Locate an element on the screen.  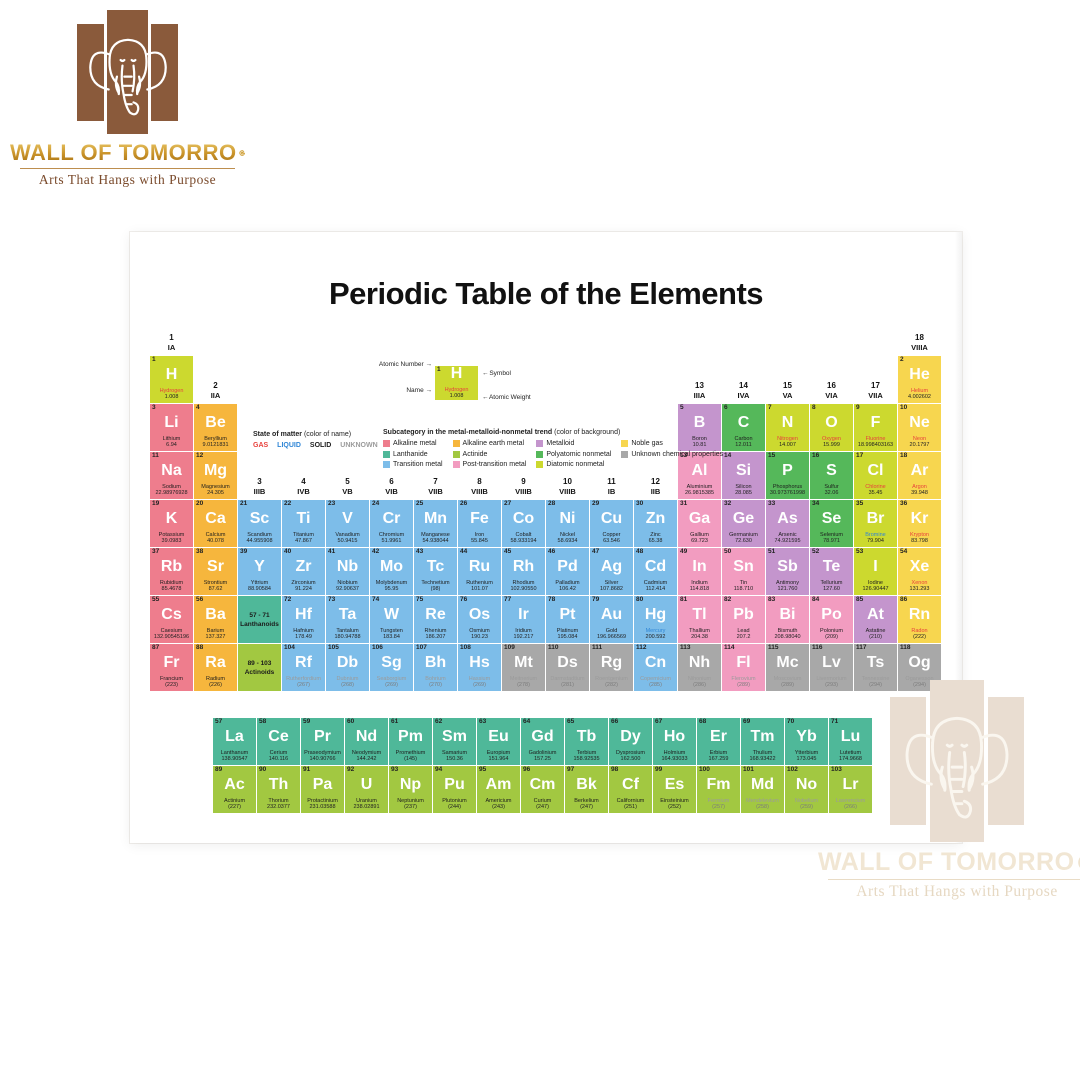
group-label-13: 13 IIIA is located at coordinates (699, 390).